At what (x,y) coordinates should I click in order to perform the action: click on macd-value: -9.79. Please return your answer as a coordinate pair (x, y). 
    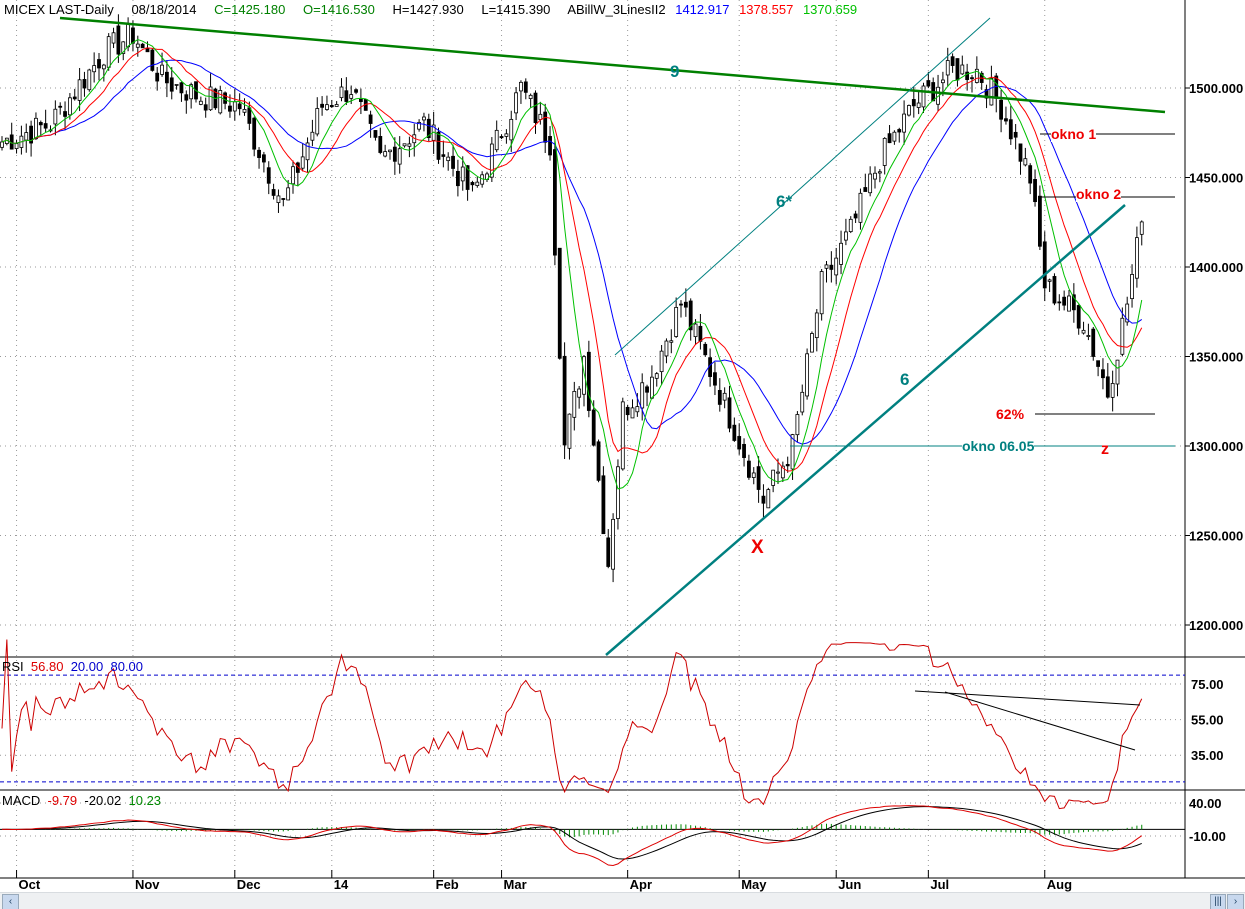
    Looking at the image, I should click on (62, 800).